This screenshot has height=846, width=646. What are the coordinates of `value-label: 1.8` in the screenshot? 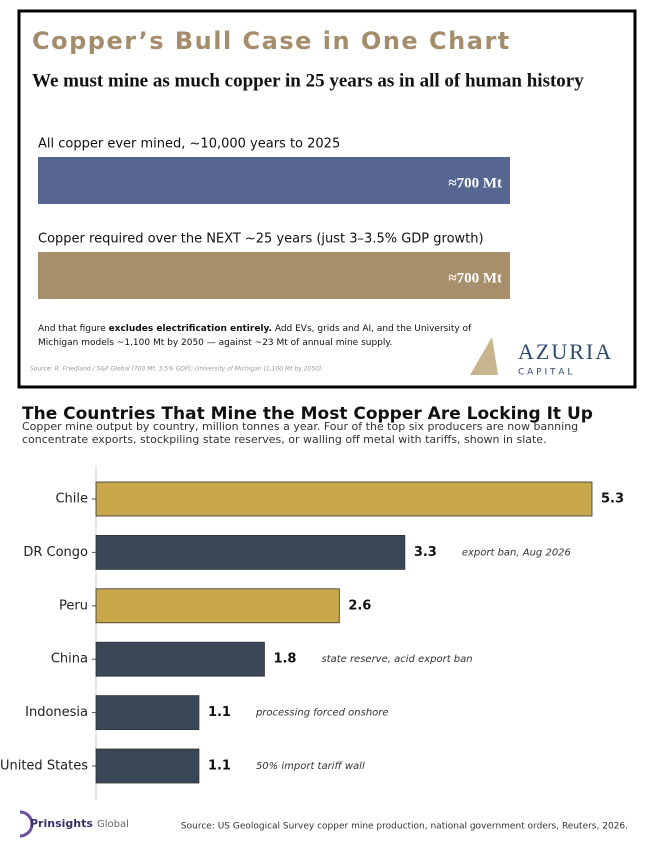 It's located at (284, 659).